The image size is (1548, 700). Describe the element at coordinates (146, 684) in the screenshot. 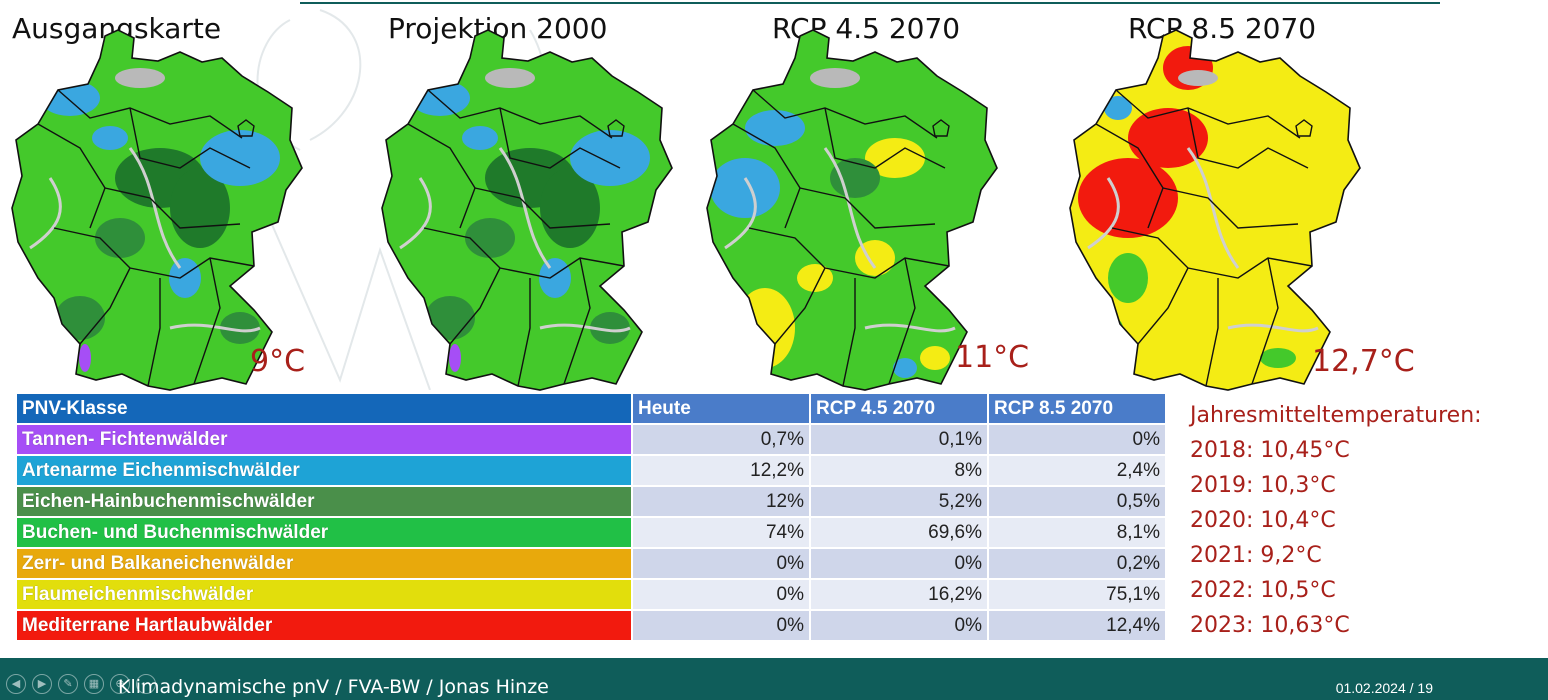

I see `more-options-icon: ⋯` at that location.